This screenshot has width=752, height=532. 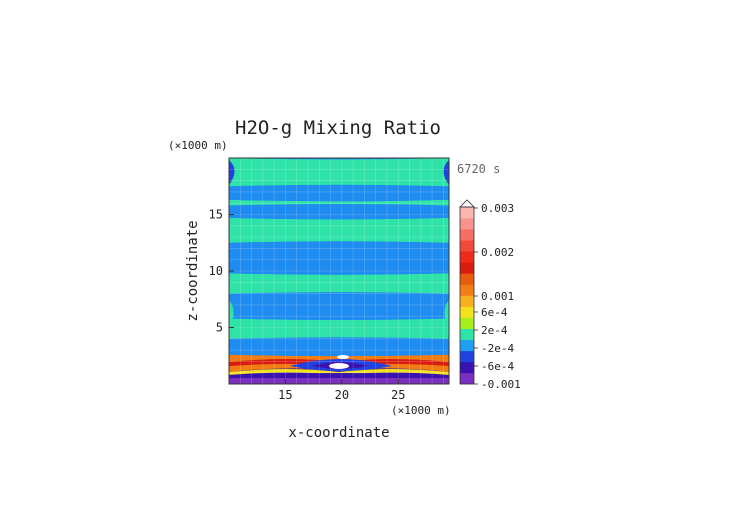 I want to click on x-ticks: 15 20 25, so click(x=341, y=390).